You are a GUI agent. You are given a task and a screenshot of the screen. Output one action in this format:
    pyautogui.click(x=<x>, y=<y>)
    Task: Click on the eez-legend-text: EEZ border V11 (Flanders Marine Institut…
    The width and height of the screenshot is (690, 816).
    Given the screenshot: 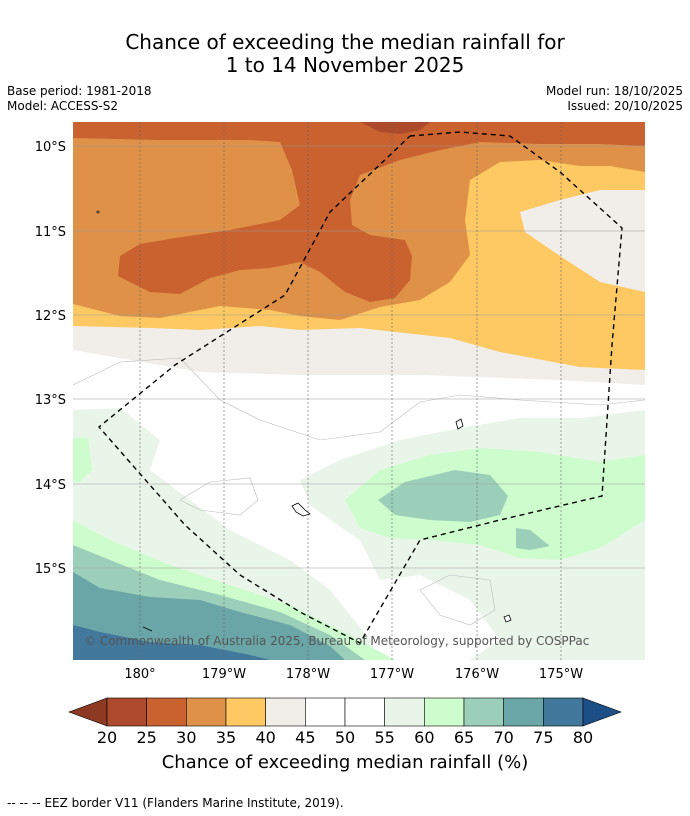 What is the action you would take?
    pyautogui.click(x=194, y=803)
    